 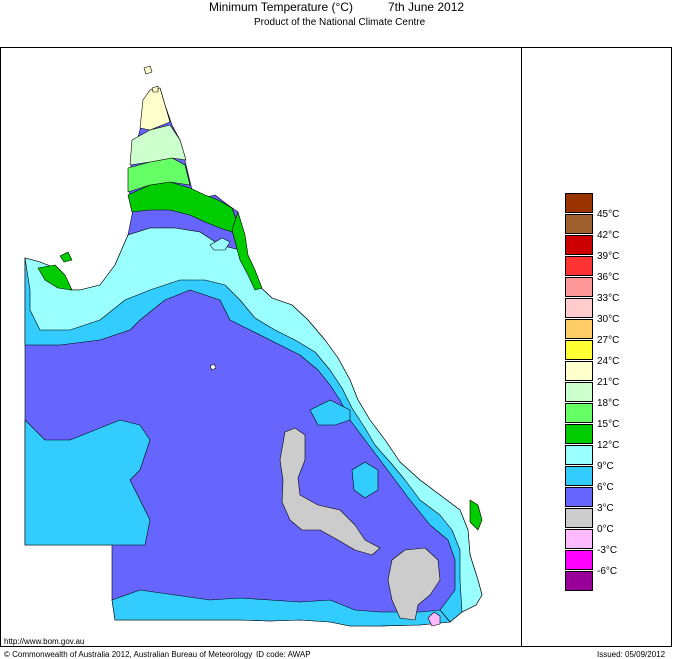 I want to click on island-gulf, so click(x=66, y=257).